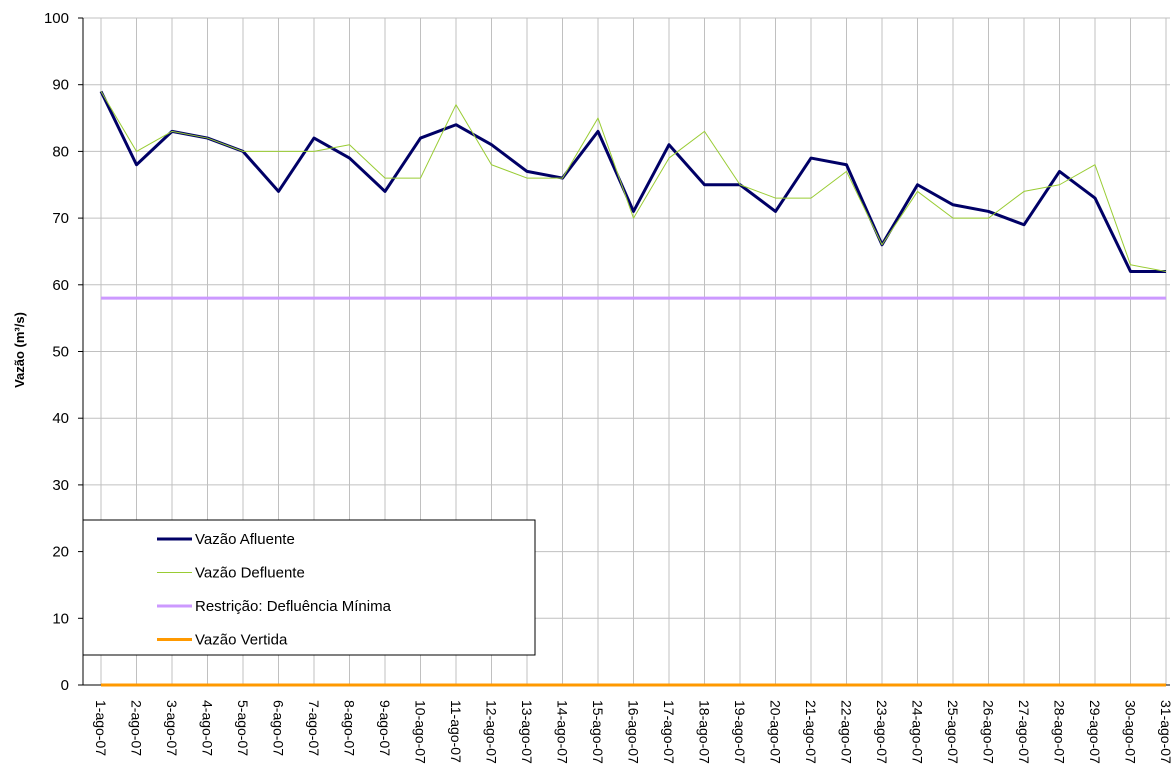 This screenshot has height=782, width=1176. Describe the element at coordinates (279, 728) in the screenshot. I see `x-tick-label: 6-ago-07` at that location.